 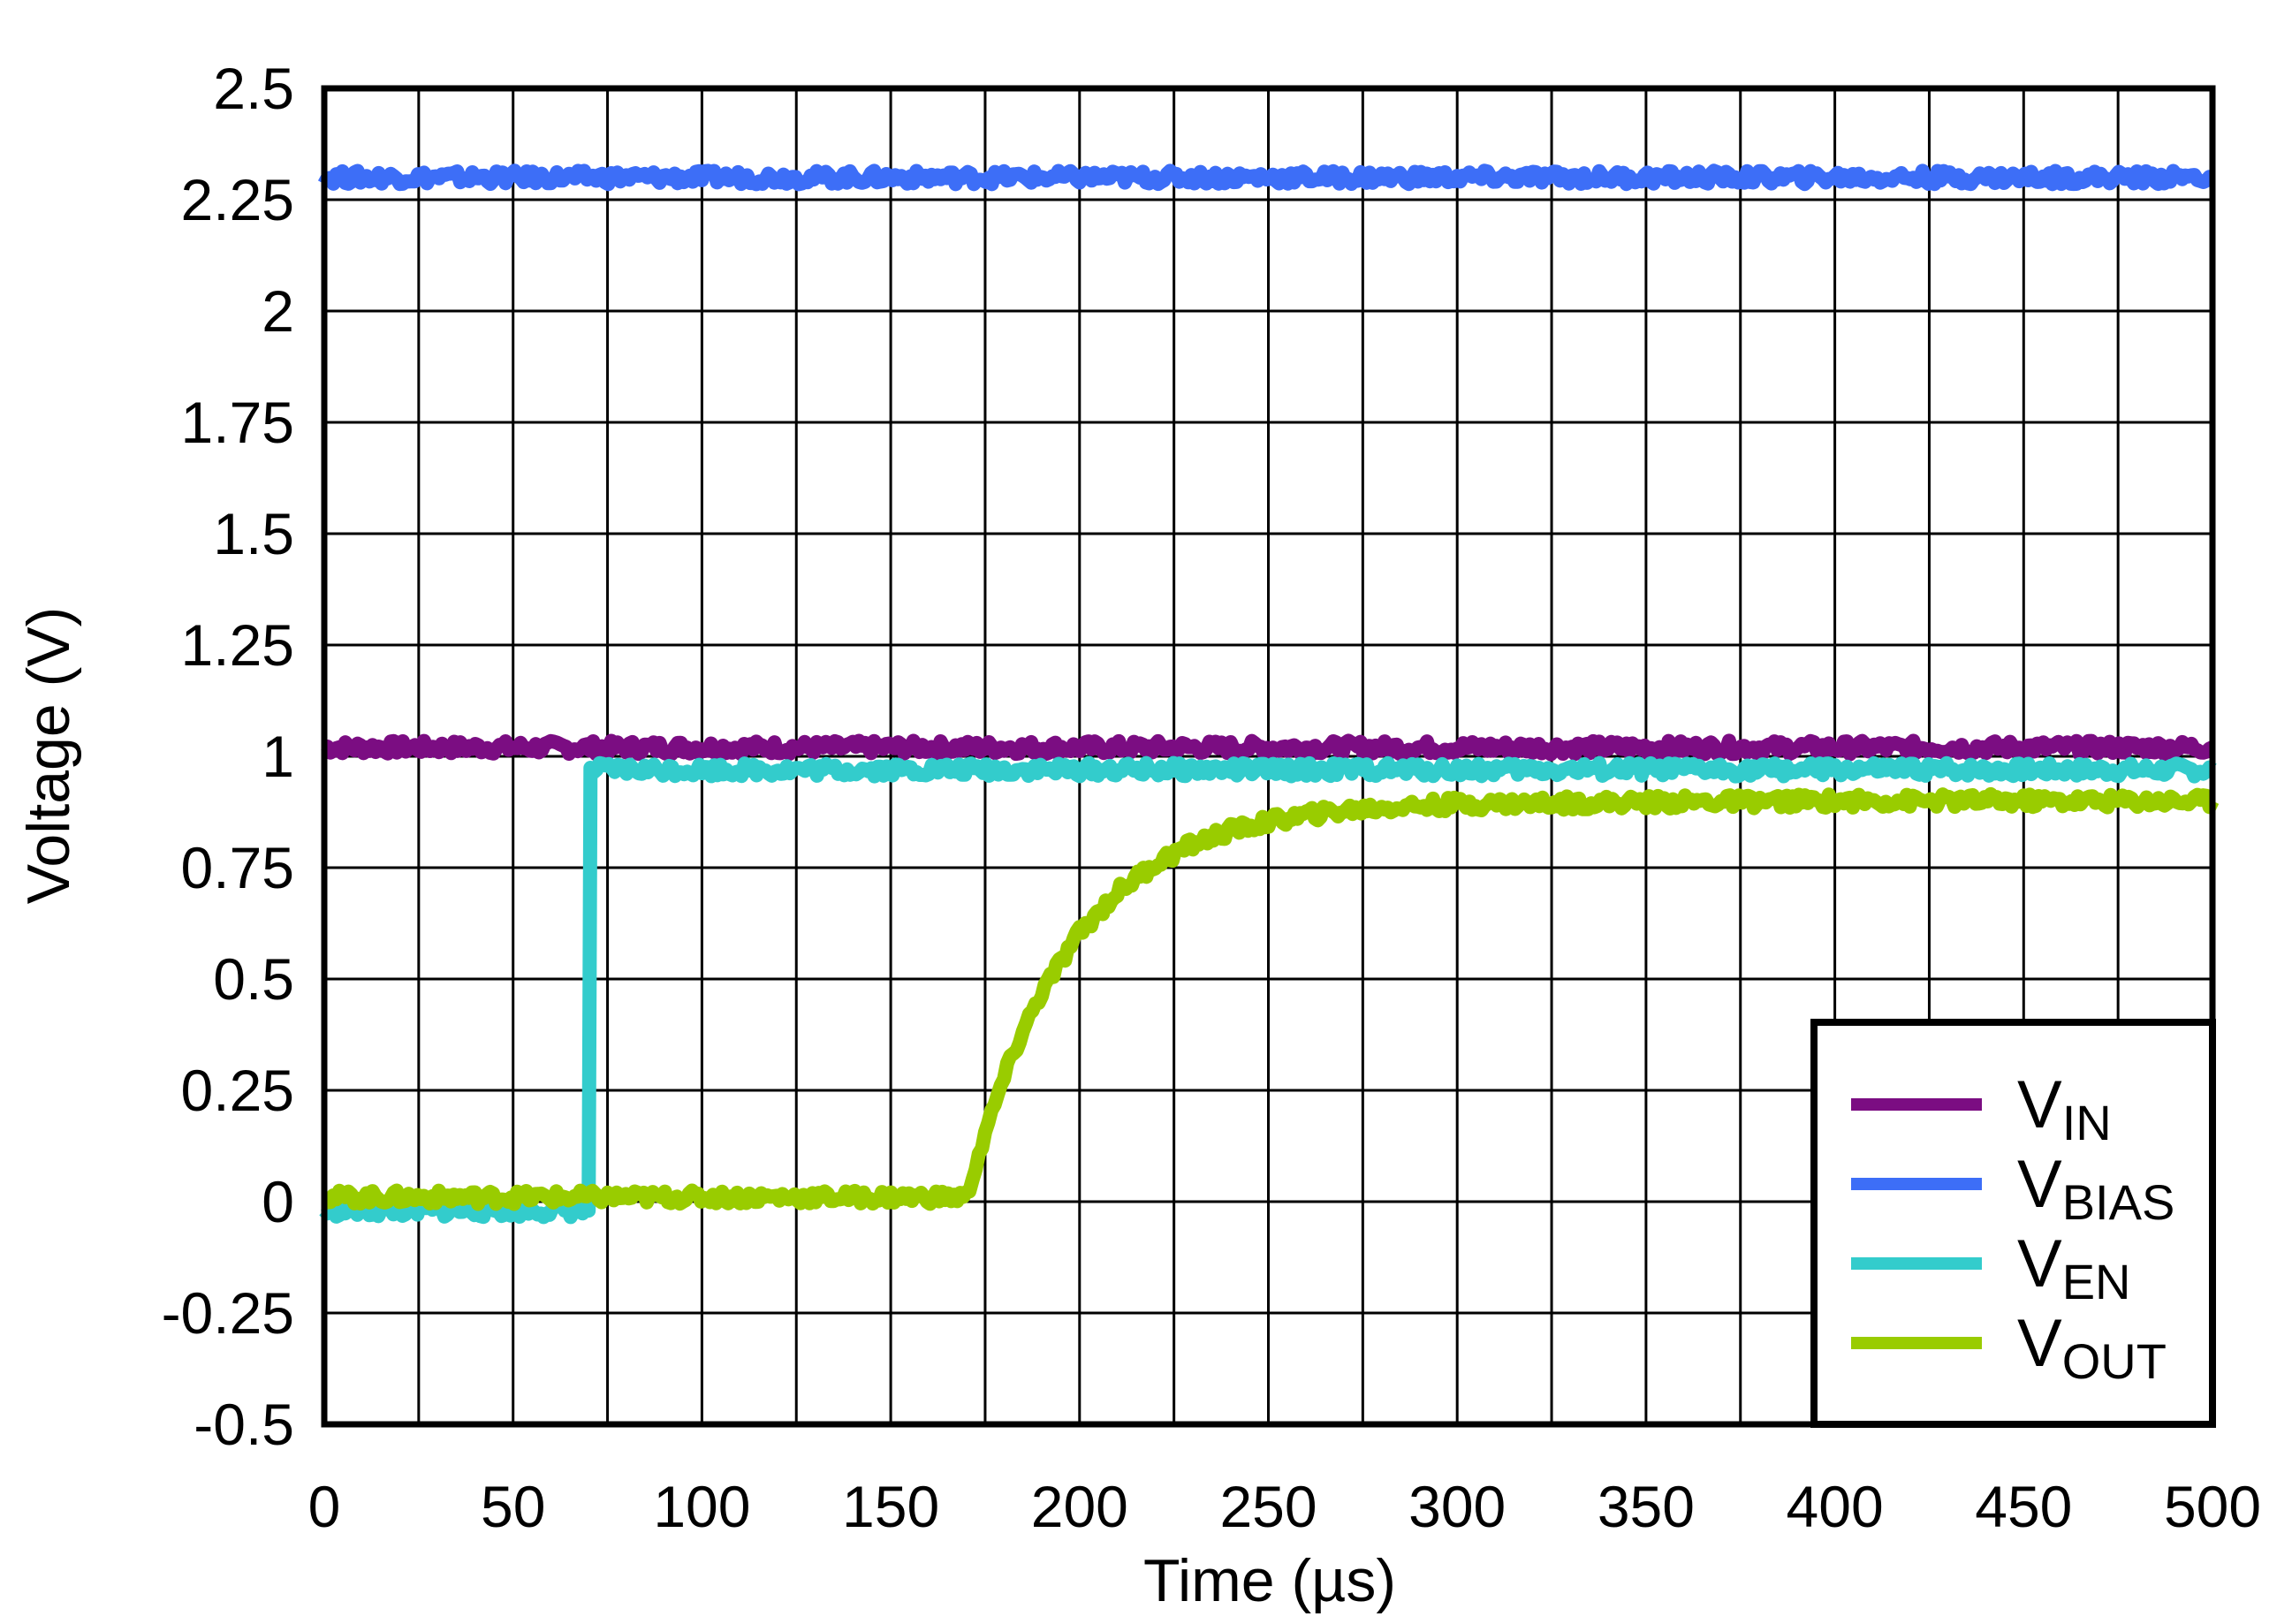 I want to click on legend-item-vin: VIN, so click(x=1981, y=1108).